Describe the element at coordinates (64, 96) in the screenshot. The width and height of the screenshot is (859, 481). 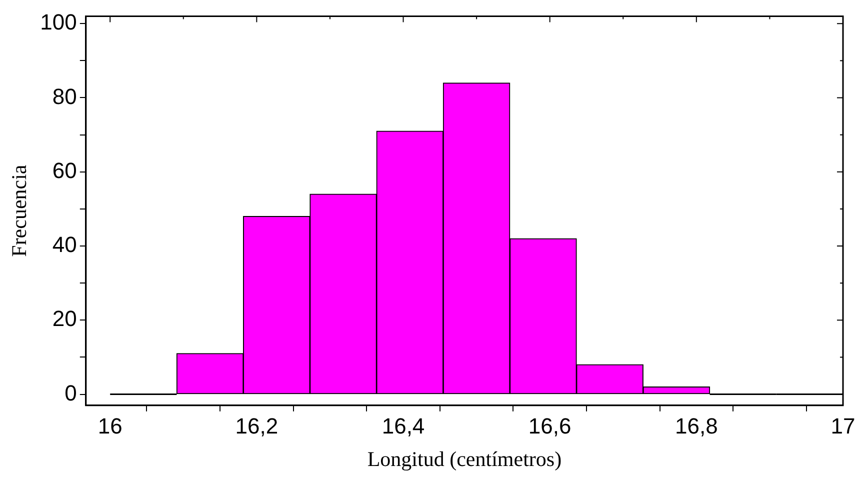
I see `y-tick-label: 80` at that location.